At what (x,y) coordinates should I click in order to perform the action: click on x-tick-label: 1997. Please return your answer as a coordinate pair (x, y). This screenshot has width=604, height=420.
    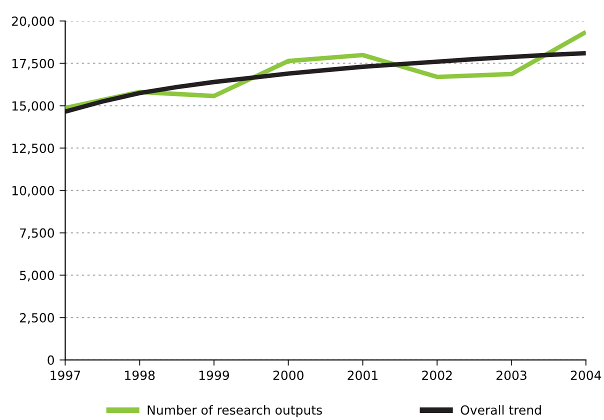
    Looking at the image, I should click on (65, 375).